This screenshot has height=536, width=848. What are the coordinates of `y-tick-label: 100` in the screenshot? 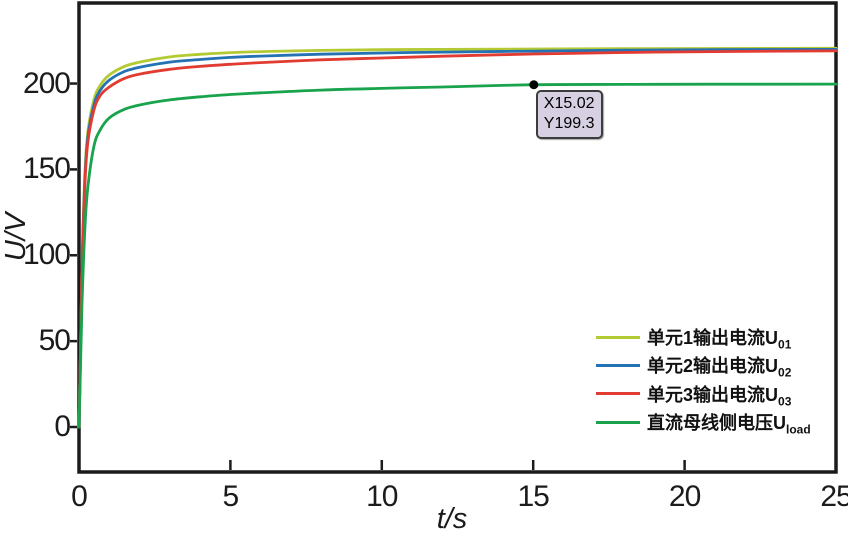 It's located at (46, 255).